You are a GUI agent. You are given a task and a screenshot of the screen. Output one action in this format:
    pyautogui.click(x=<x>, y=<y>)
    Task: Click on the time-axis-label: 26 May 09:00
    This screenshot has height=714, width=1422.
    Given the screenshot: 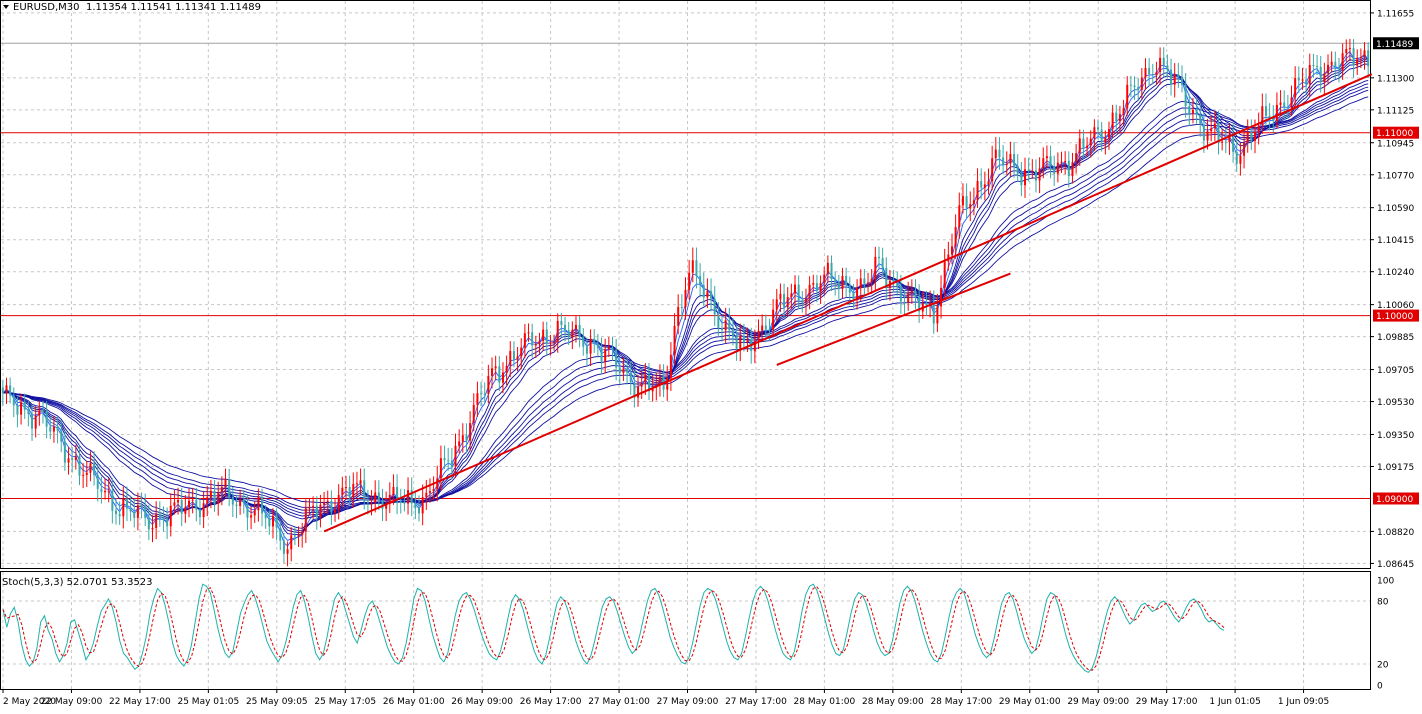 What is the action you would take?
    pyautogui.click(x=482, y=702)
    